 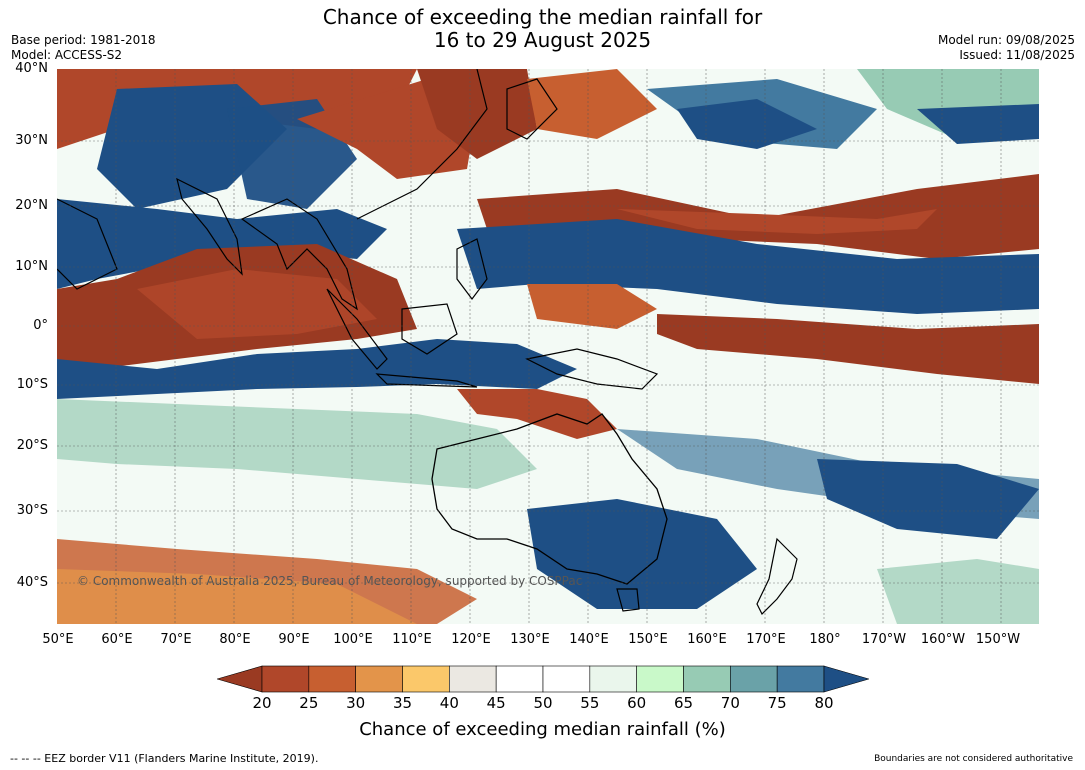 I want to click on lon-label-160e: 160°E, so click(x=707, y=639).